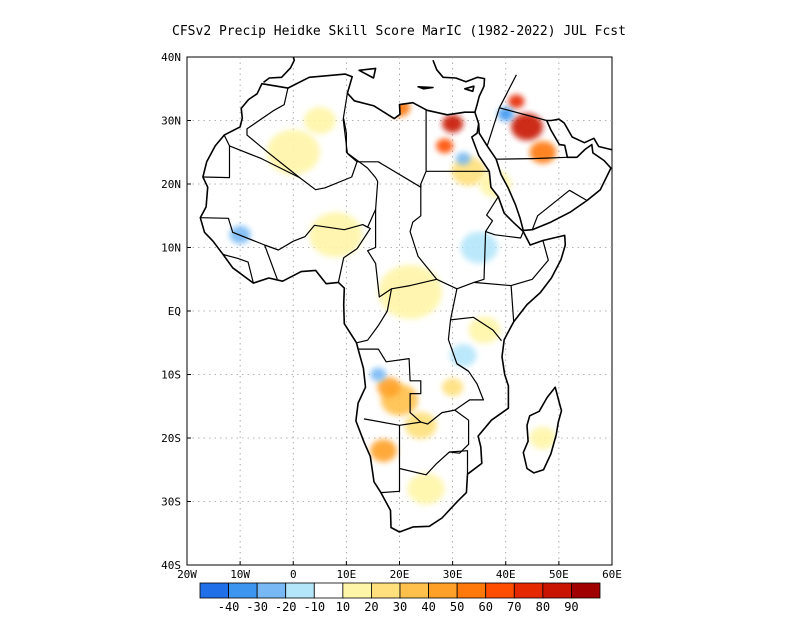 The height and width of the screenshot is (618, 800). Describe the element at coordinates (171, 502) in the screenshot. I see `lat-tick-label: 30S` at that location.